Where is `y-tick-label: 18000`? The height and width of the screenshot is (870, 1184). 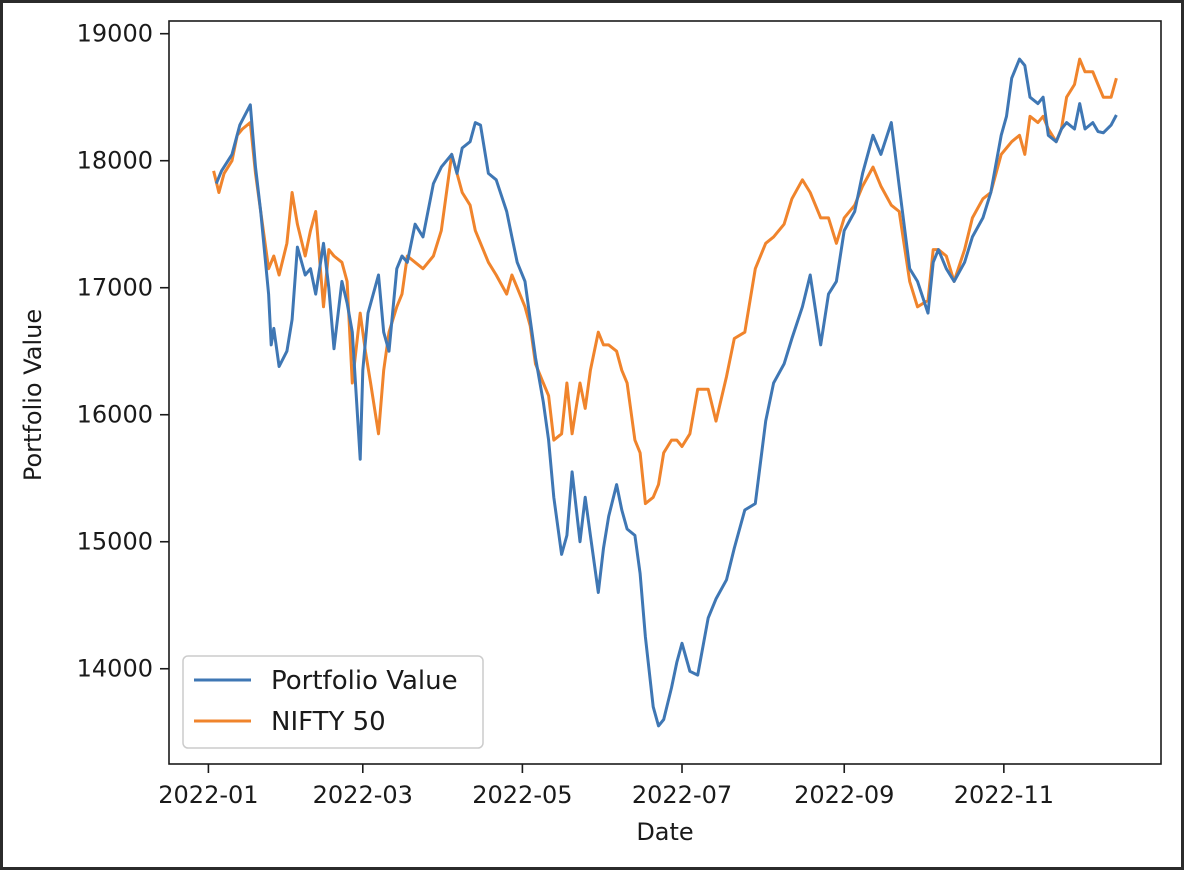 y-tick-label: 18000 is located at coordinates (115, 161).